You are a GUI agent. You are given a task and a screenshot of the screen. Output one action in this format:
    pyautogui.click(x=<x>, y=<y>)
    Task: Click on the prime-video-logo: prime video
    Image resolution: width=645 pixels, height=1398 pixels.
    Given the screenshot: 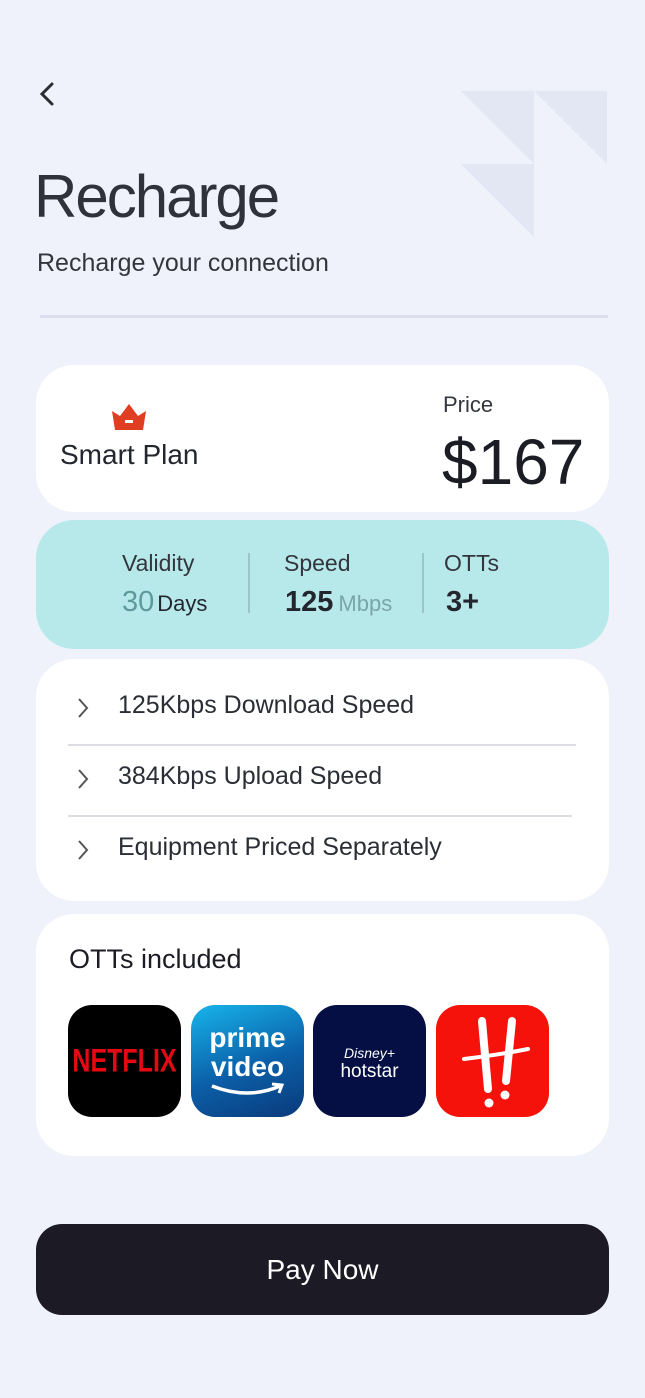 What is the action you would take?
    pyautogui.click(x=247, y=1061)
    